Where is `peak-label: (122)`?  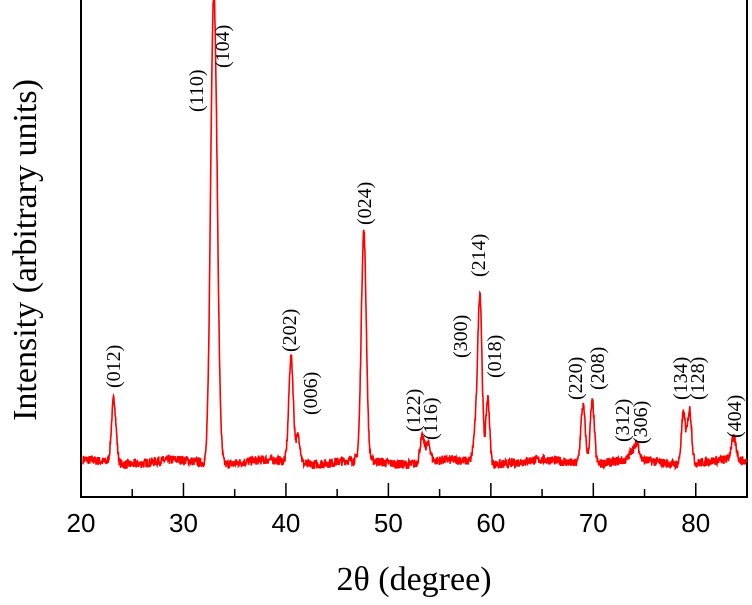 peak-label: (122) is located at coordinates (414, 410).